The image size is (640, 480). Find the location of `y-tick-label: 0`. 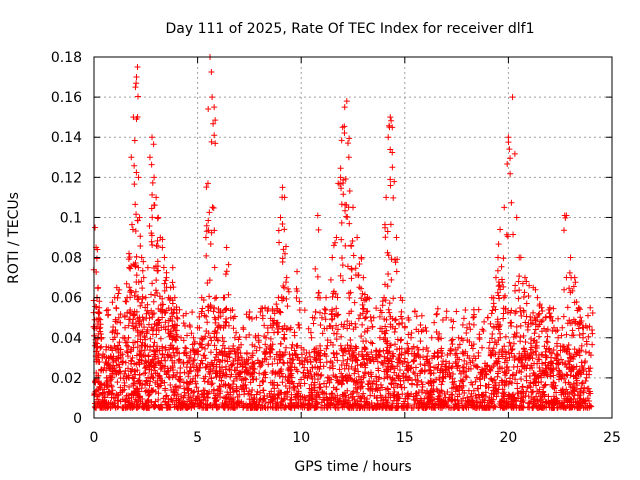

y-tick-label: 0 is located at coordinates (77, 419).